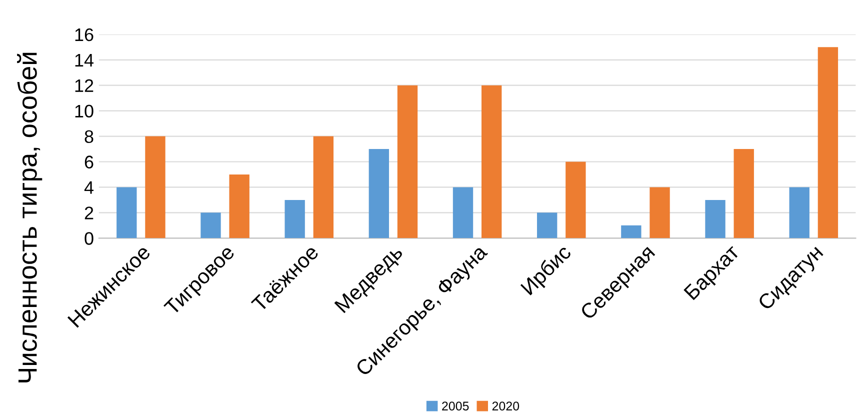 The image size is (860, 420). What do you see at coordinates (84, 85) in the screenshot?
I see `y-tick-label: 12` at bounding box center [84, 85].